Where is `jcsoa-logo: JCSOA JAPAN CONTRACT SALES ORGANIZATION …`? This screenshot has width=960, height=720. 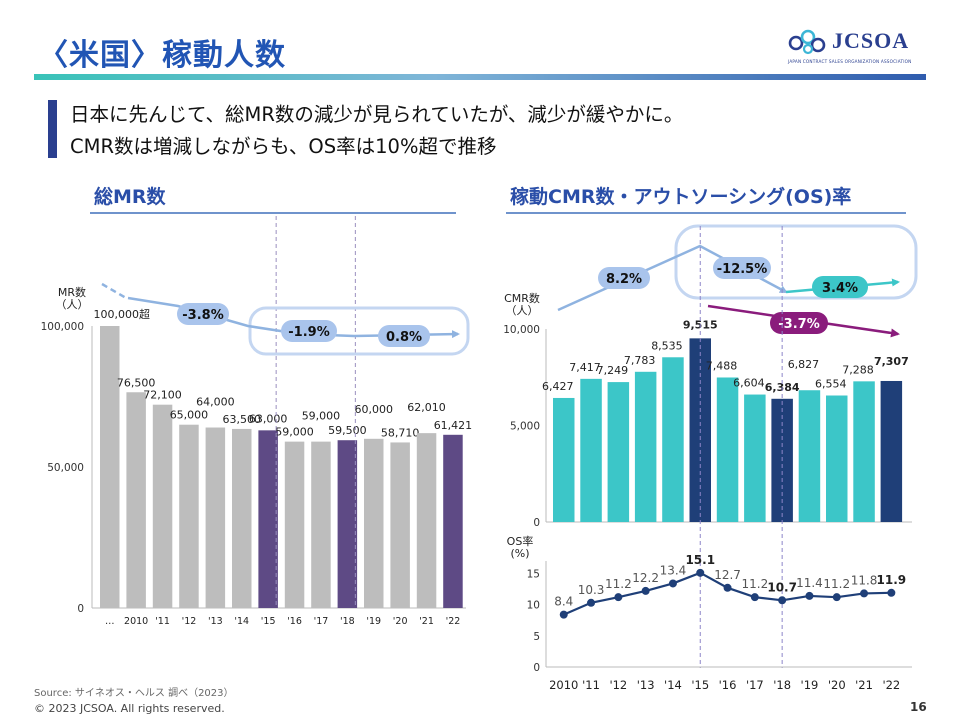
jcsoa-logo: JCSOA JAPAN CONTRACT SALES ORGANIZATION … is located at coordinates (857, 49).